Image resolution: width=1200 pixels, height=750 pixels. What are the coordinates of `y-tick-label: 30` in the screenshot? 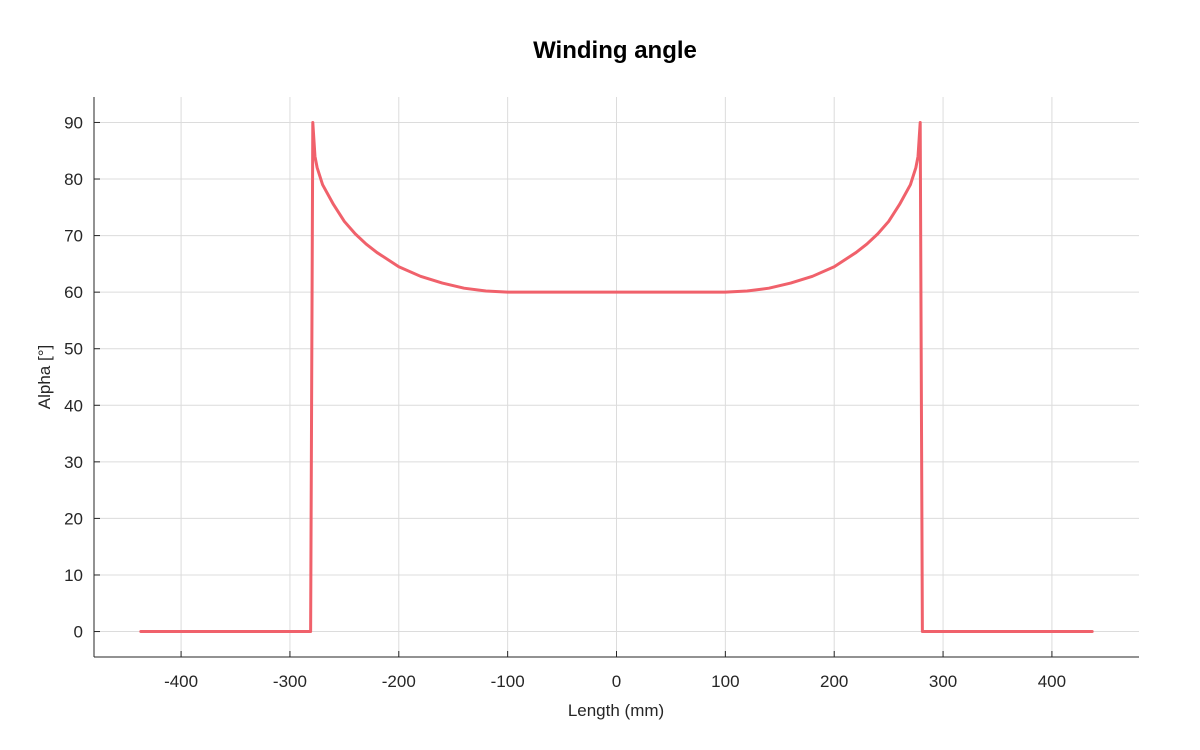 It's located at (73, 462).